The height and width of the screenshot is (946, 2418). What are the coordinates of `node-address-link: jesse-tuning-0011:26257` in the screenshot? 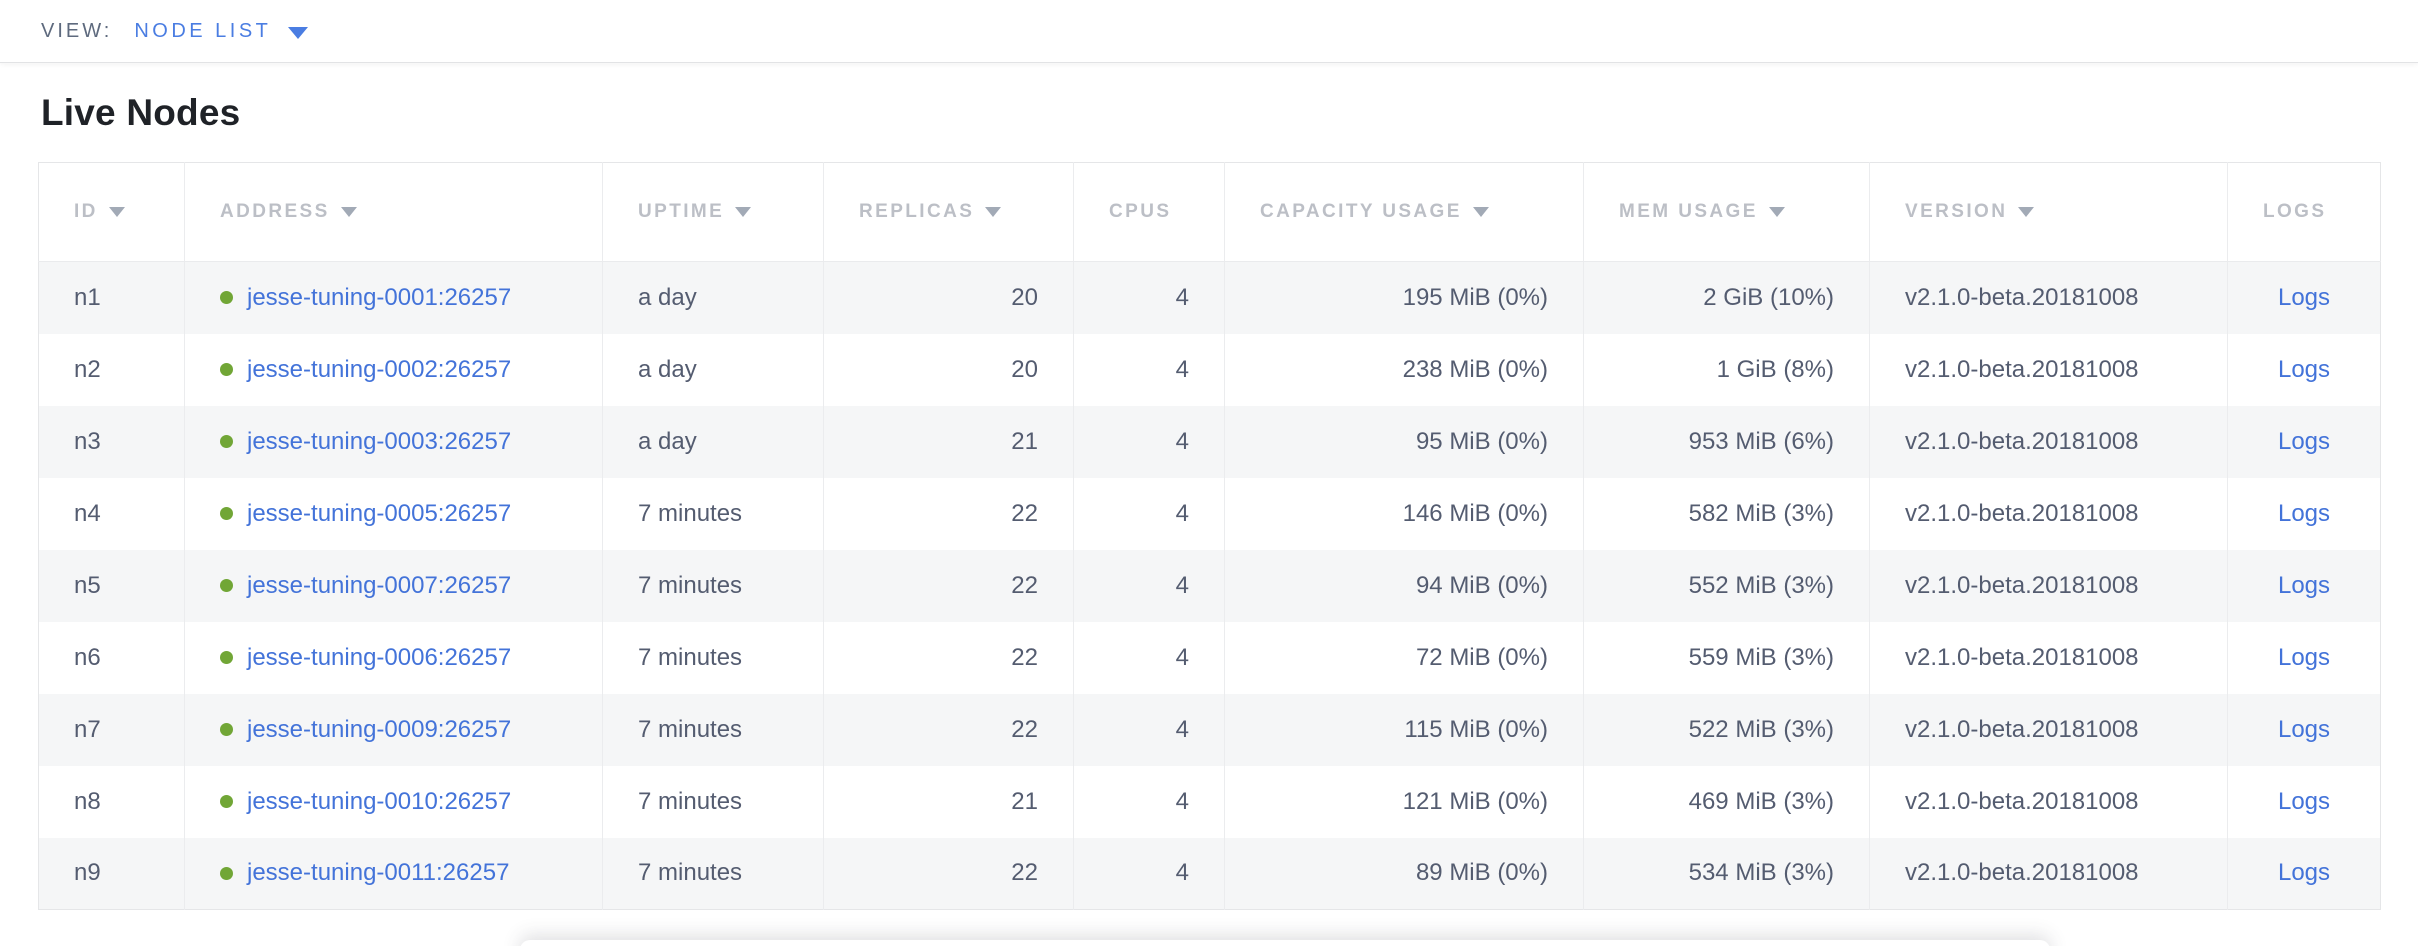 It's located at (378, 873).